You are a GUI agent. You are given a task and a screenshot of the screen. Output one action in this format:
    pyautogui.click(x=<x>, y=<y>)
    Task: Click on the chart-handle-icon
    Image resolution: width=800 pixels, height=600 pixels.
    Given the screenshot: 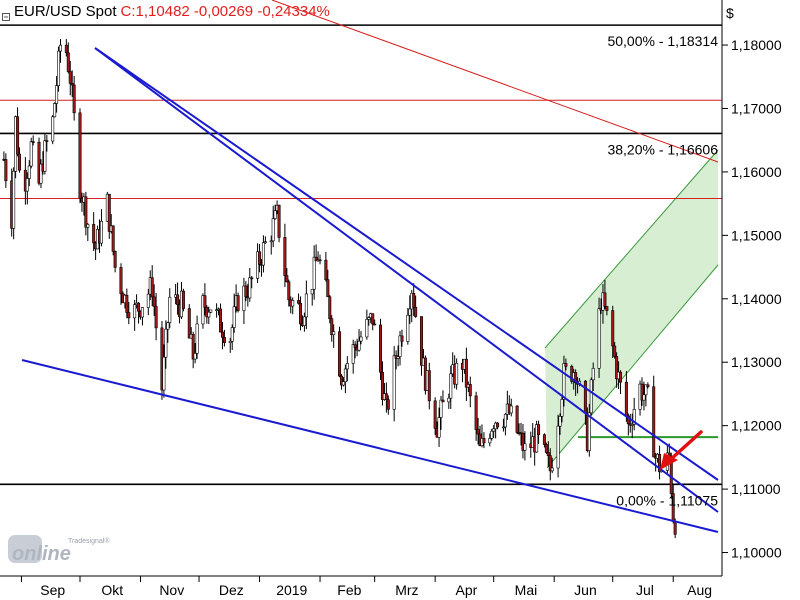 What is the action you would take?
    pyautogui.click(x=6, y=15)
    